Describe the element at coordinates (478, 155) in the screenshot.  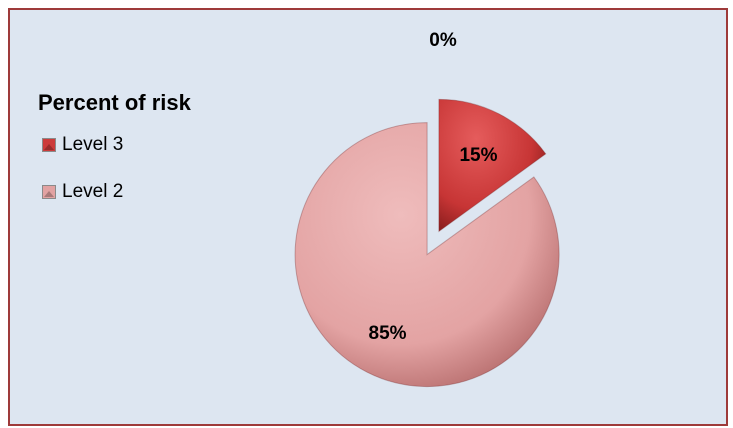
I see `data-label-level-3: 15%` at that location.